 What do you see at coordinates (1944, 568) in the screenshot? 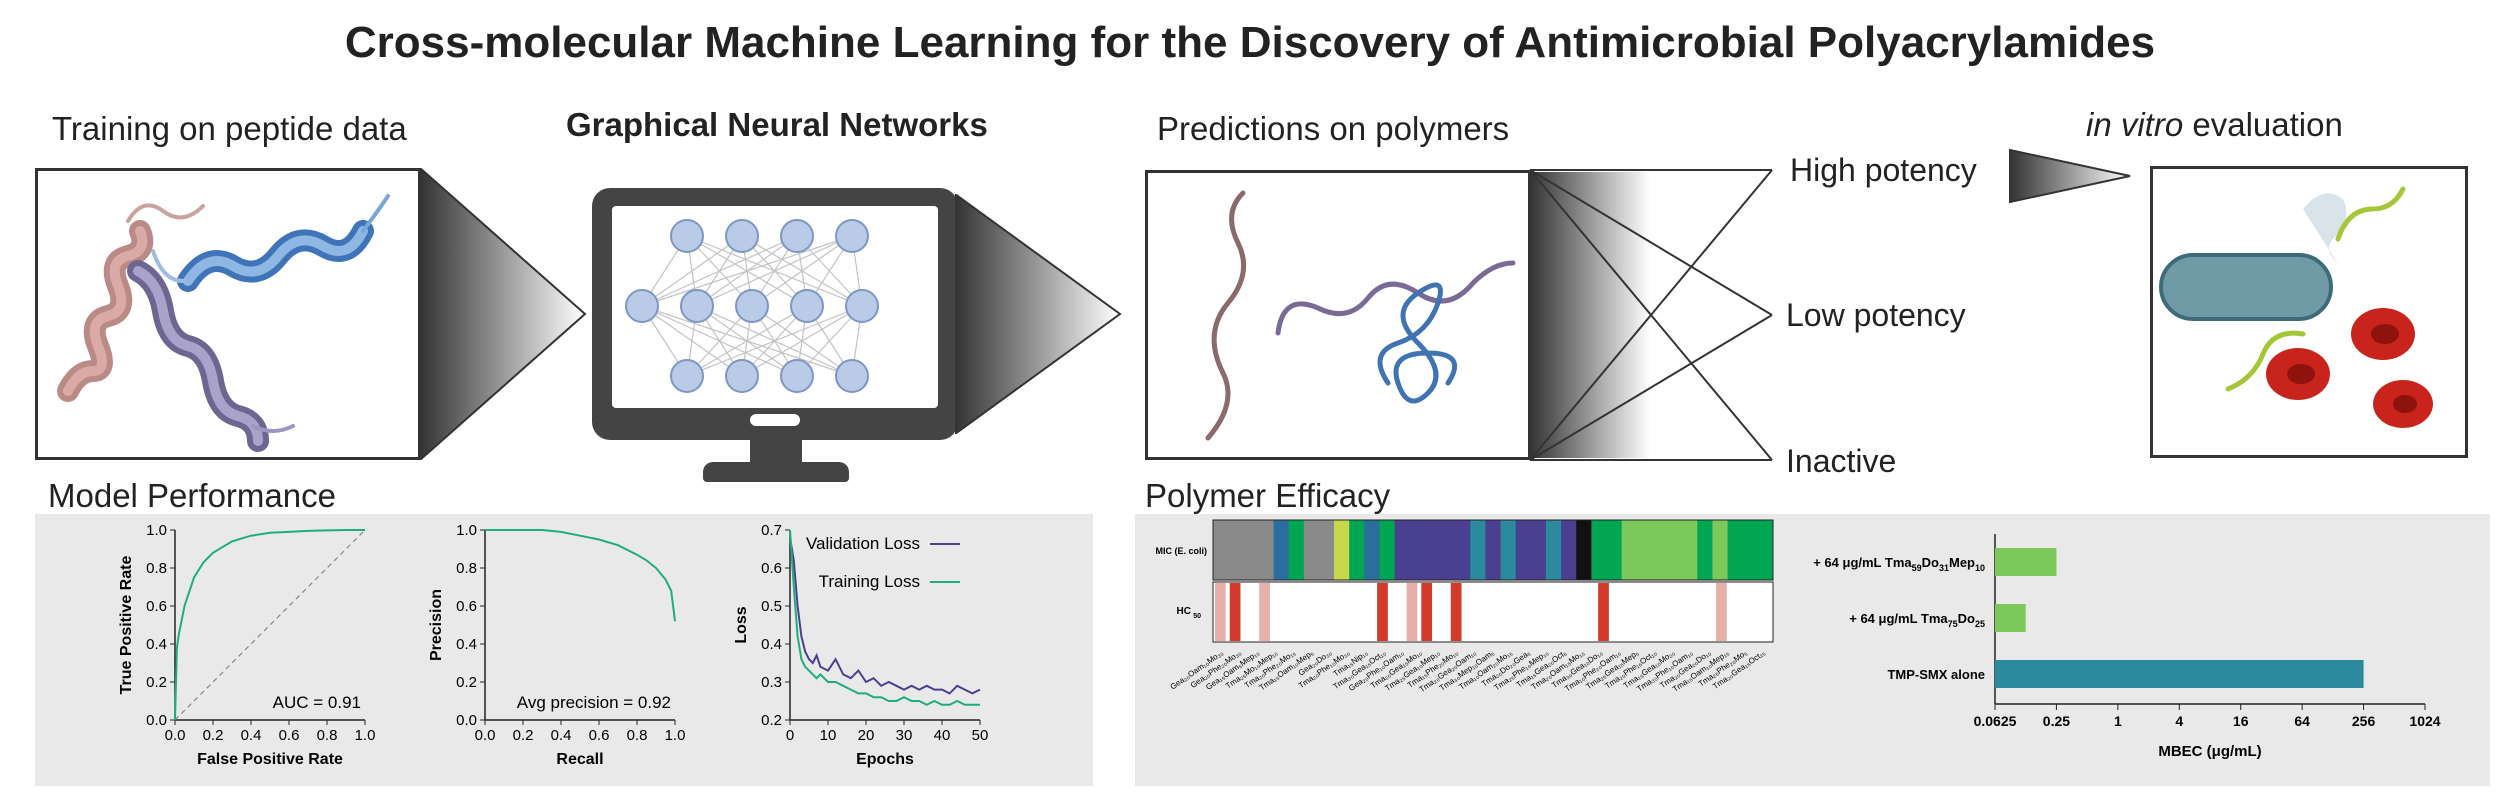
I see `label-subscript: 31` at bounding box center [1944, 568].